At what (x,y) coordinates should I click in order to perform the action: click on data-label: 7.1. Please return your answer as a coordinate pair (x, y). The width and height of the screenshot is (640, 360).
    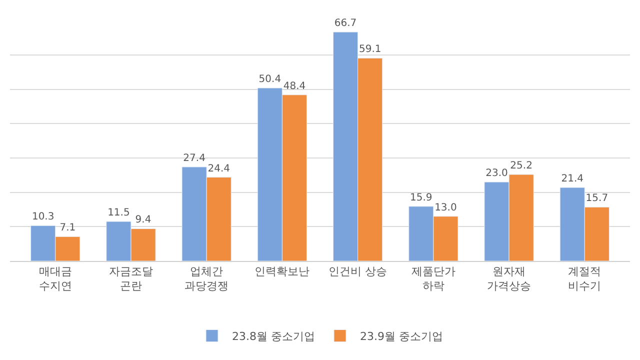
    Looking at the image, I should click on (68, 228).